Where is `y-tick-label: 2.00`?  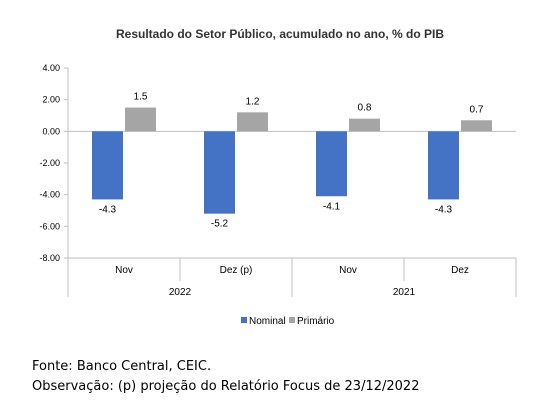
y-tick-label: 2.00 is located at coordinates (51, 100).